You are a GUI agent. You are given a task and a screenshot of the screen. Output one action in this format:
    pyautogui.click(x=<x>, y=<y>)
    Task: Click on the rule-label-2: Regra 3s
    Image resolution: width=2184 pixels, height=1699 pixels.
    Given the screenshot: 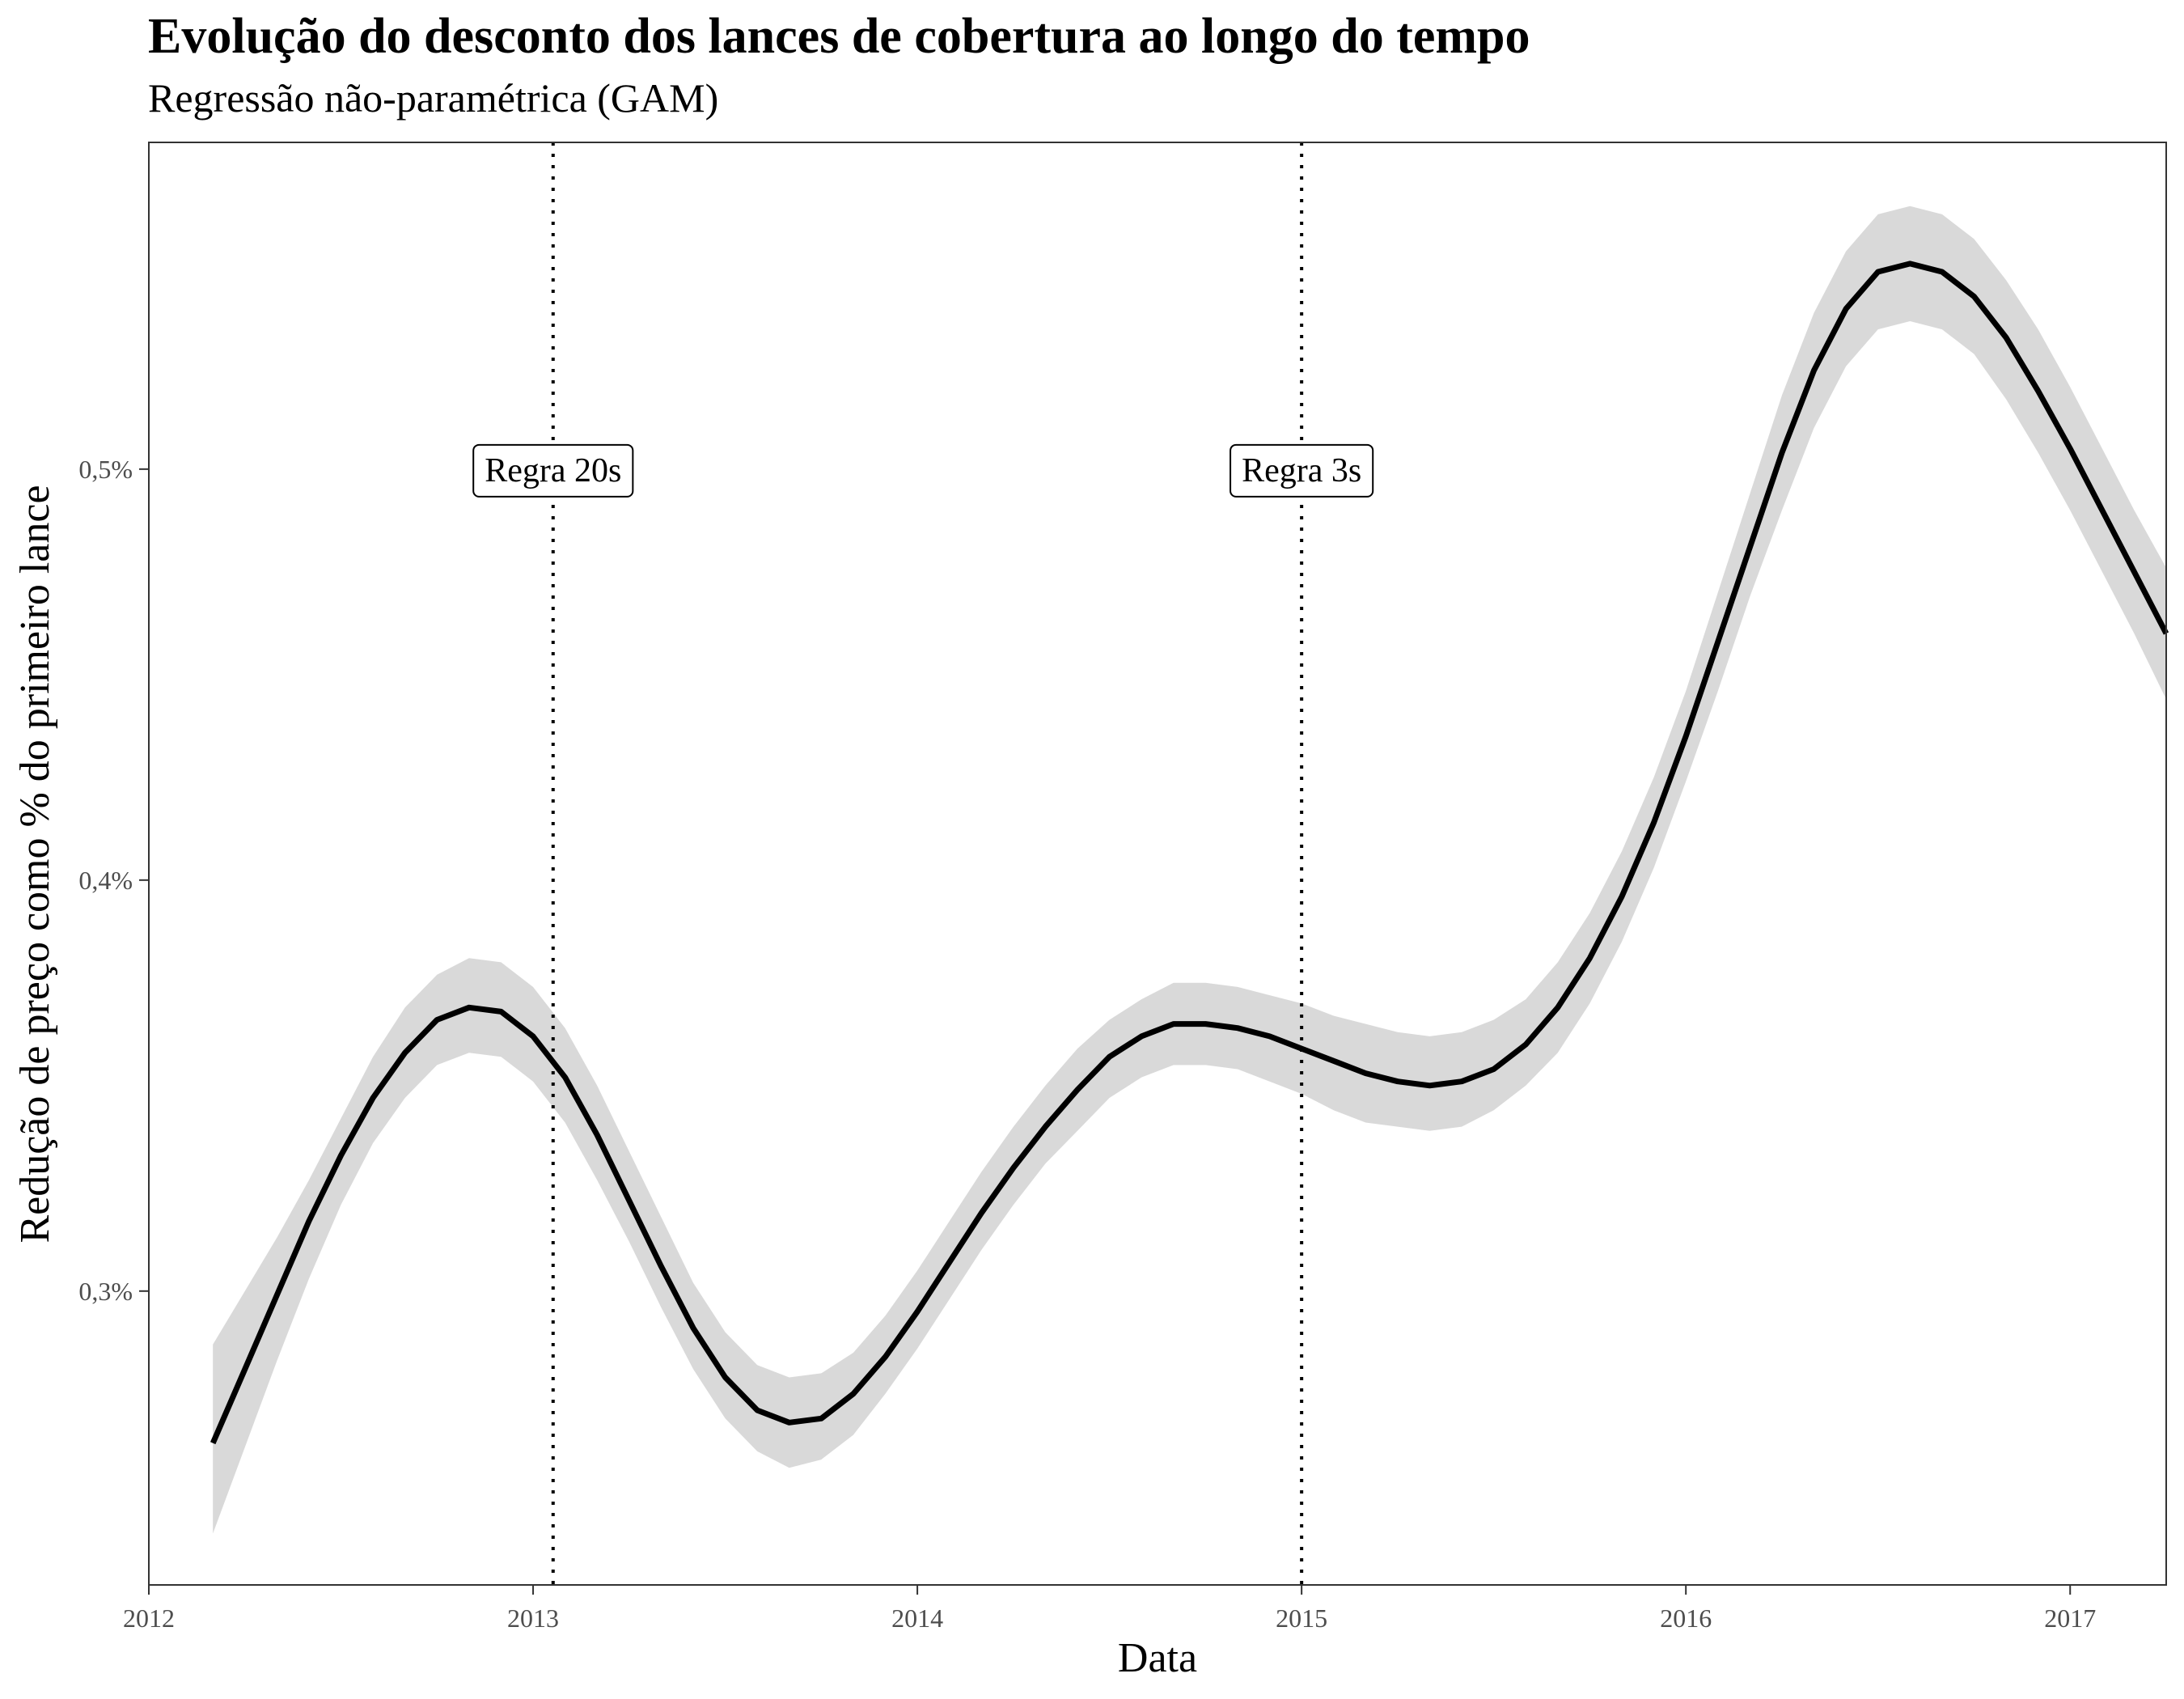 What is the action you would take?
    pyautogui.click(x=1302, y=470)
    